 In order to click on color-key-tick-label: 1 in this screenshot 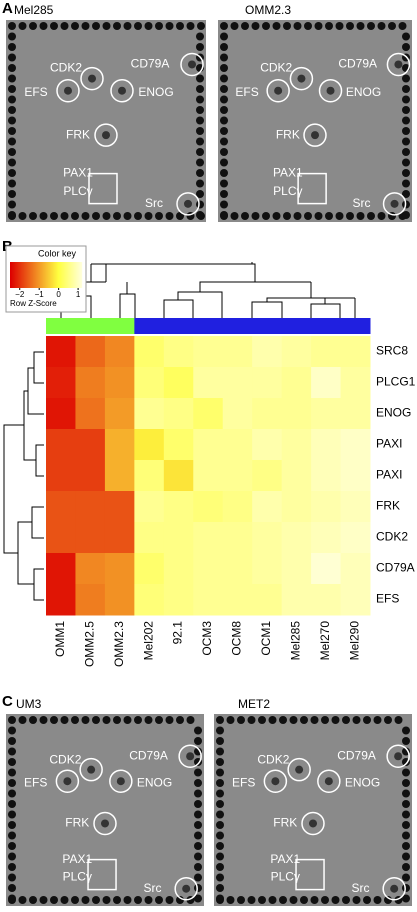, I will do `click(78, 294)`.